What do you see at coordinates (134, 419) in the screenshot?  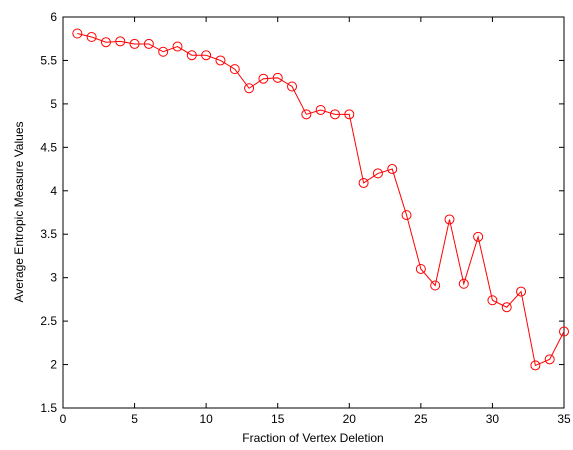 I see `x-tick-label: 5` at bounding box center [134, 419].